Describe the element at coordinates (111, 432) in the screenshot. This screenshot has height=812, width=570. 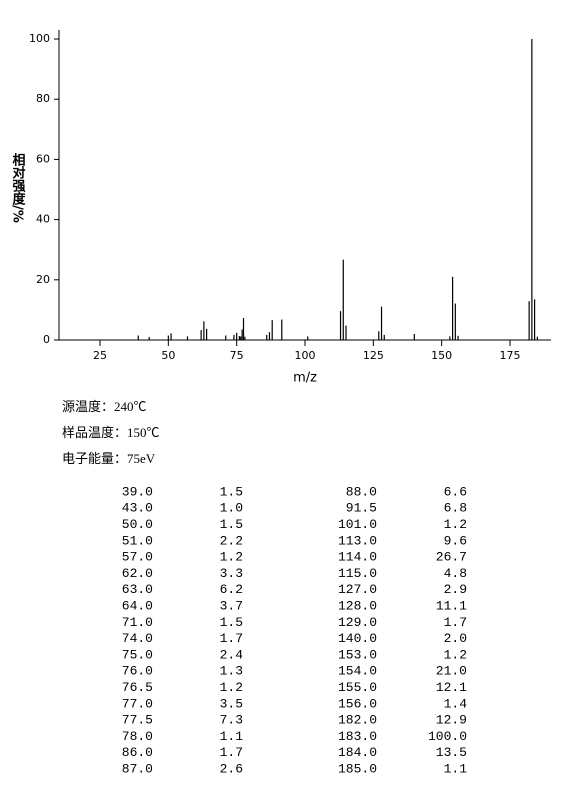
I see `info-line: 样品温度：150℃` at that location.